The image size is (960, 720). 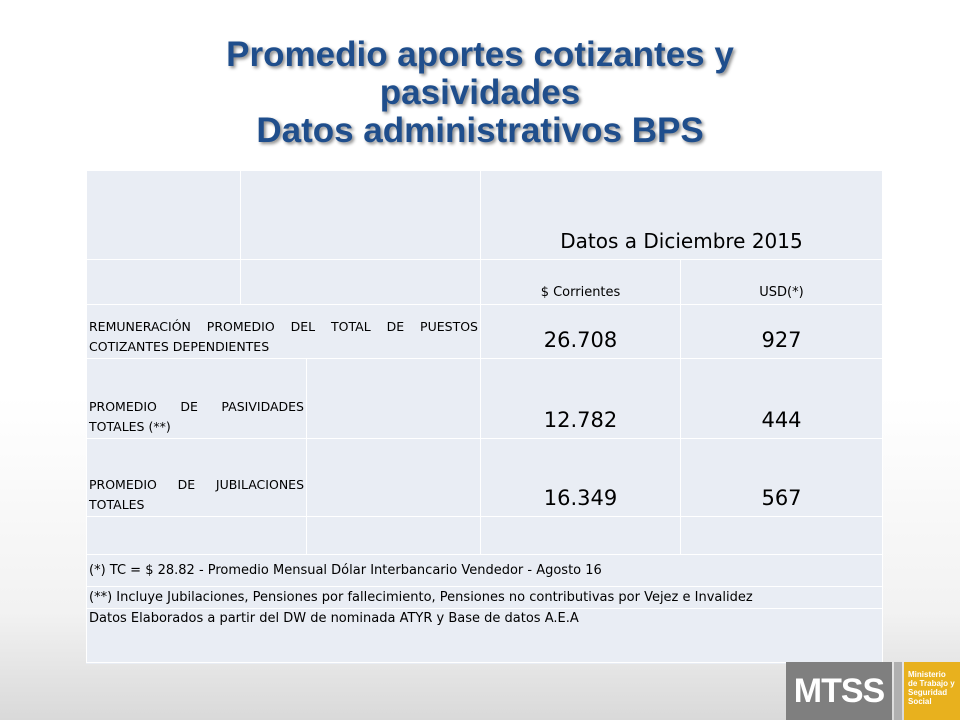 I want to click on value-usd: 927, so click(x=781, y=331).